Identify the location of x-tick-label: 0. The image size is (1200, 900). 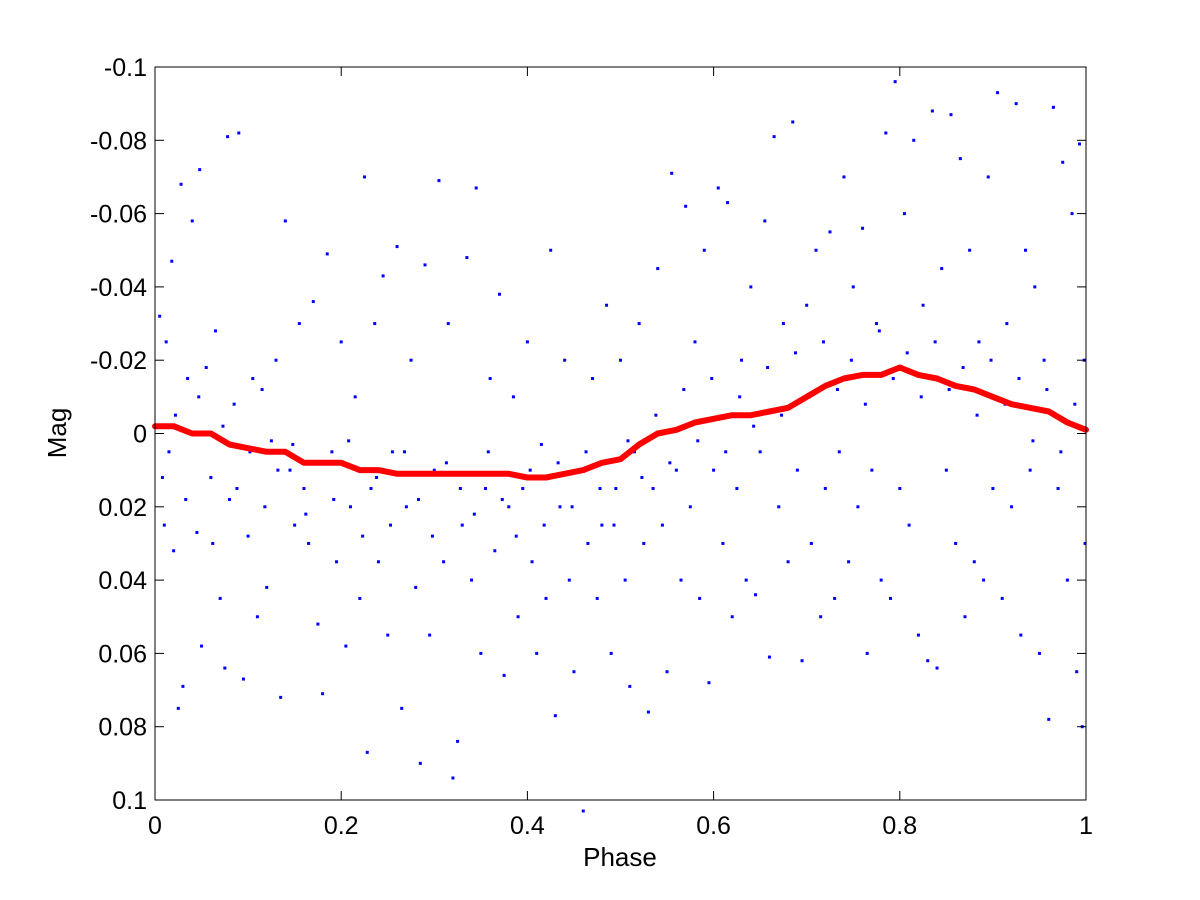
(155, 826).